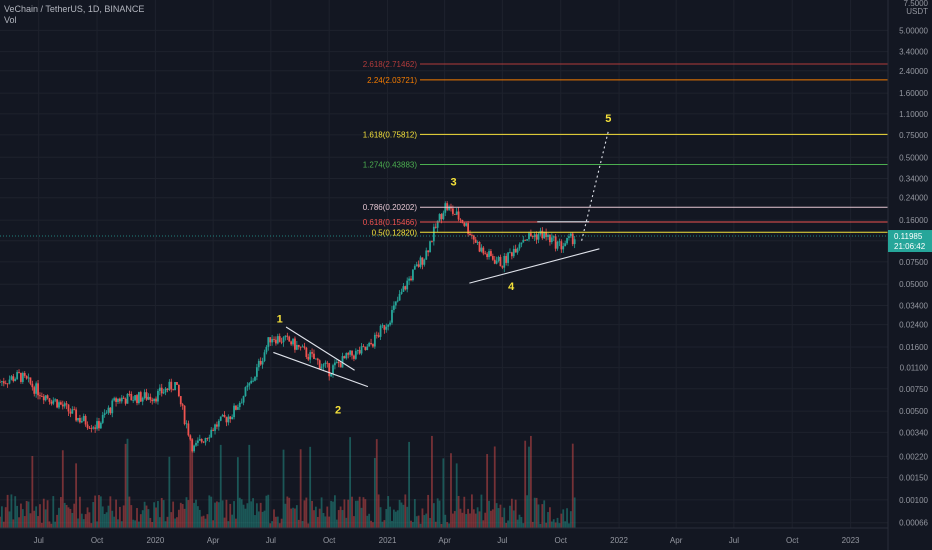 Image resolution: width=932 pixels, height=550 pixels. Describe the element at coordinates (595, 186) in the screenshot. I see `projection-path` at that location.